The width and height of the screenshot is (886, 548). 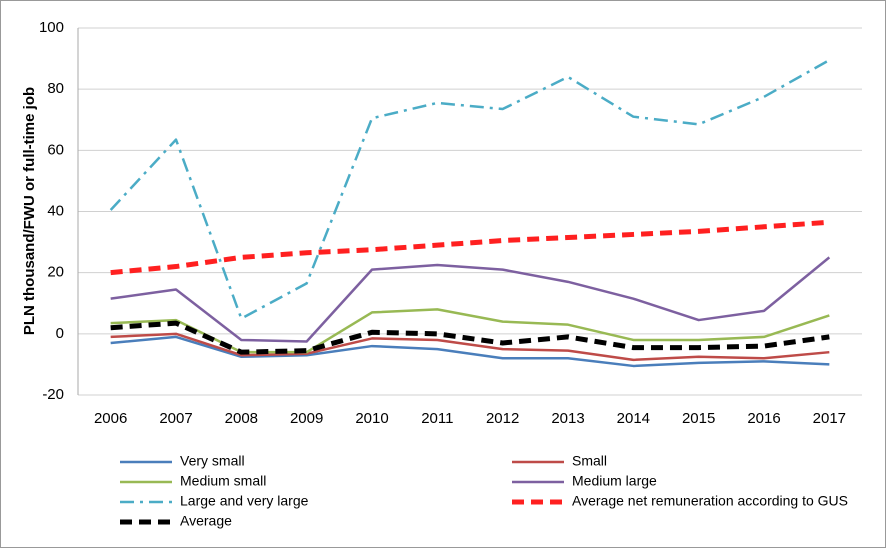 I want to click on x-tick-label: 2011, so click(x=437, y=418).